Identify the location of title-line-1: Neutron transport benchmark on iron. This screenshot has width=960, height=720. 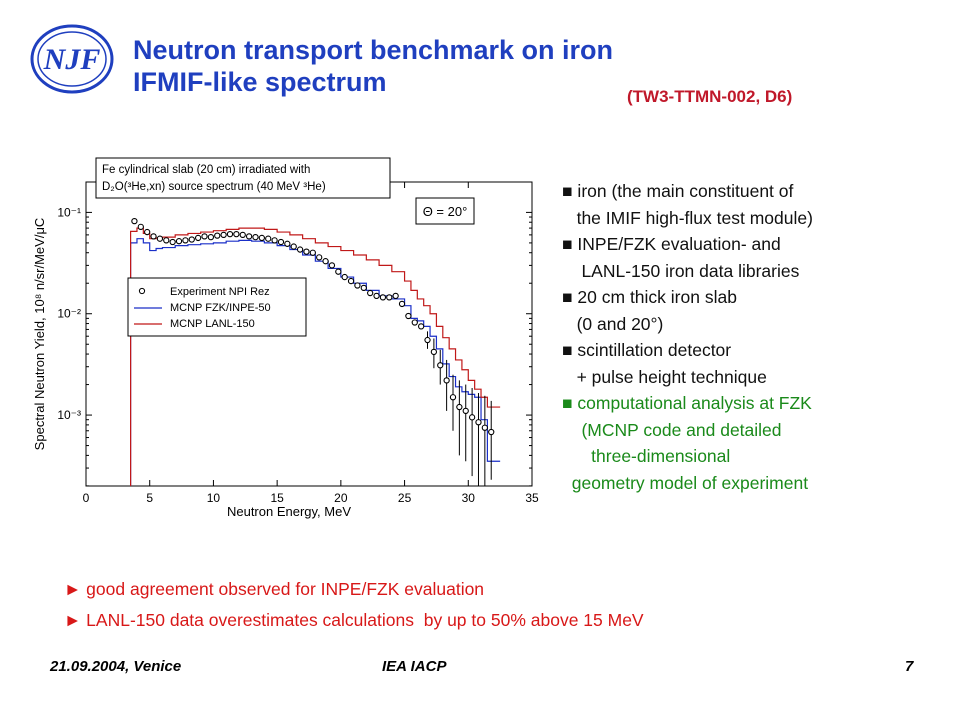
(373, 50).